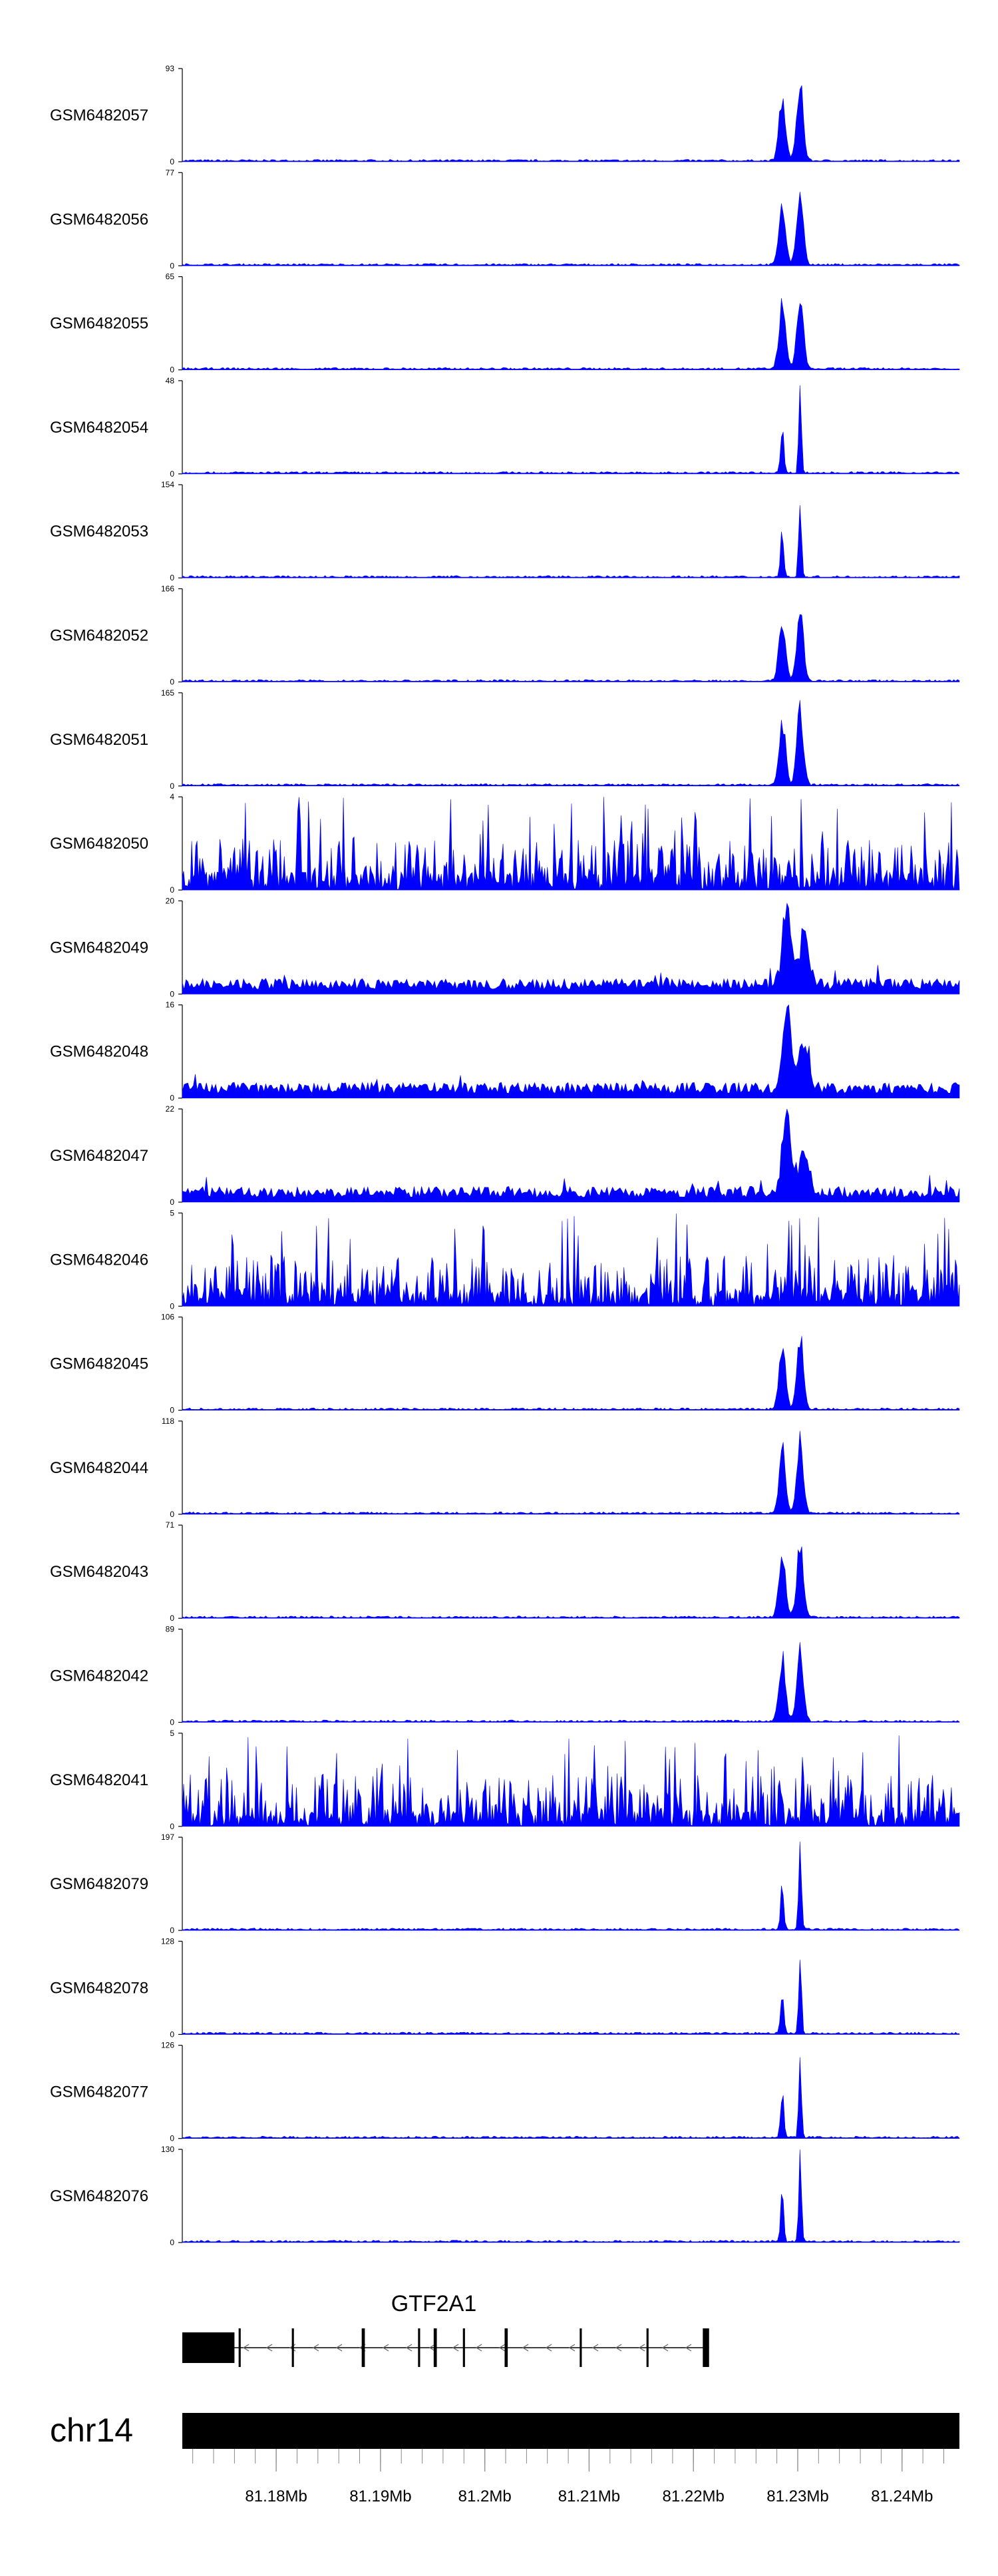  I want to click on sample-label: GSM6482044, so click(99, 1468).